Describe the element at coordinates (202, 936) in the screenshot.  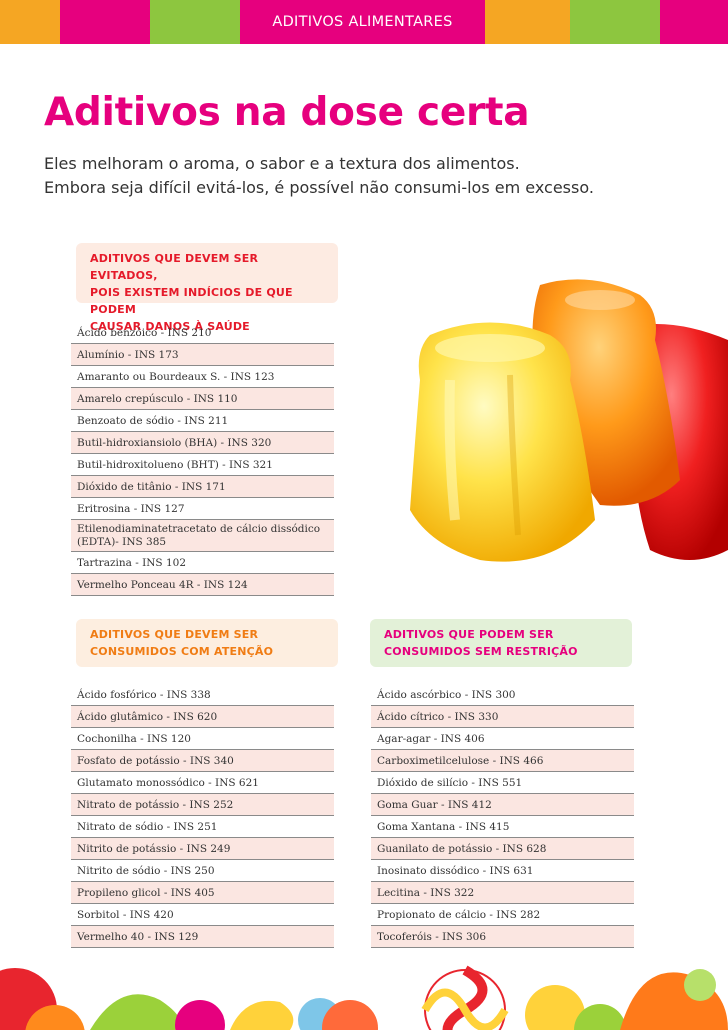
I see `list-item: Vermelho 40 - INS 129` at that location.